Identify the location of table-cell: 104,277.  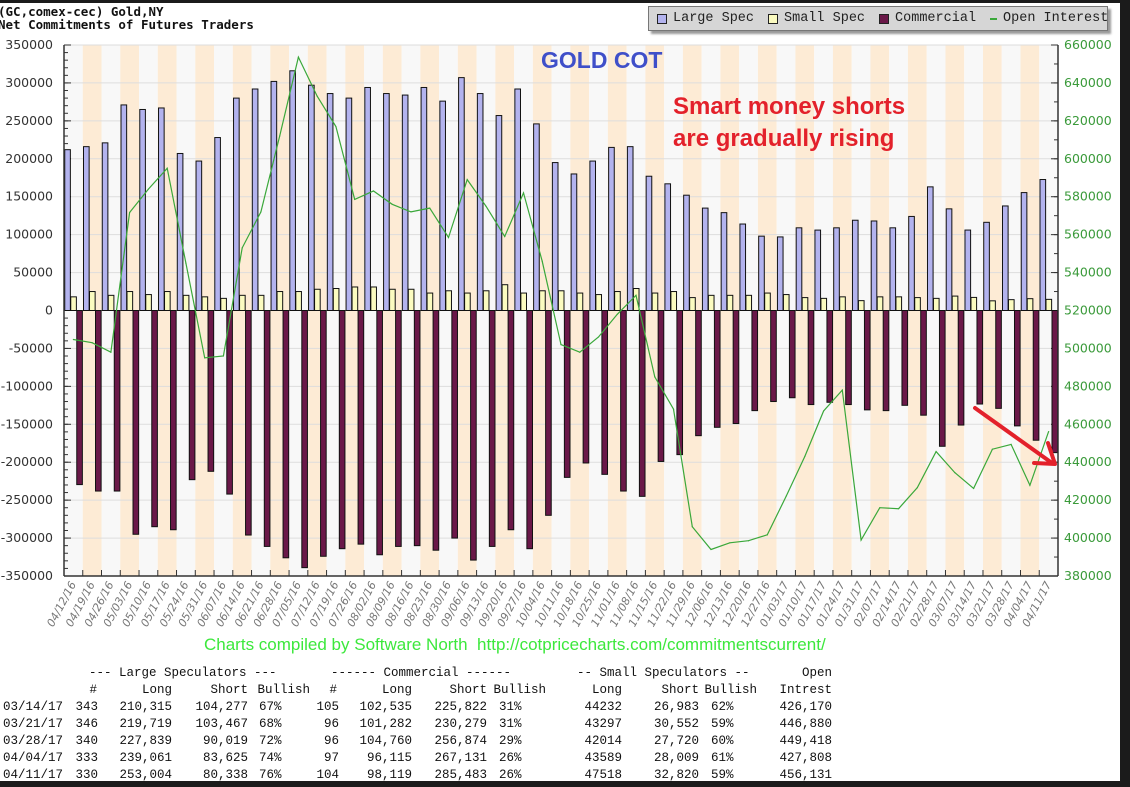
(221, 707).